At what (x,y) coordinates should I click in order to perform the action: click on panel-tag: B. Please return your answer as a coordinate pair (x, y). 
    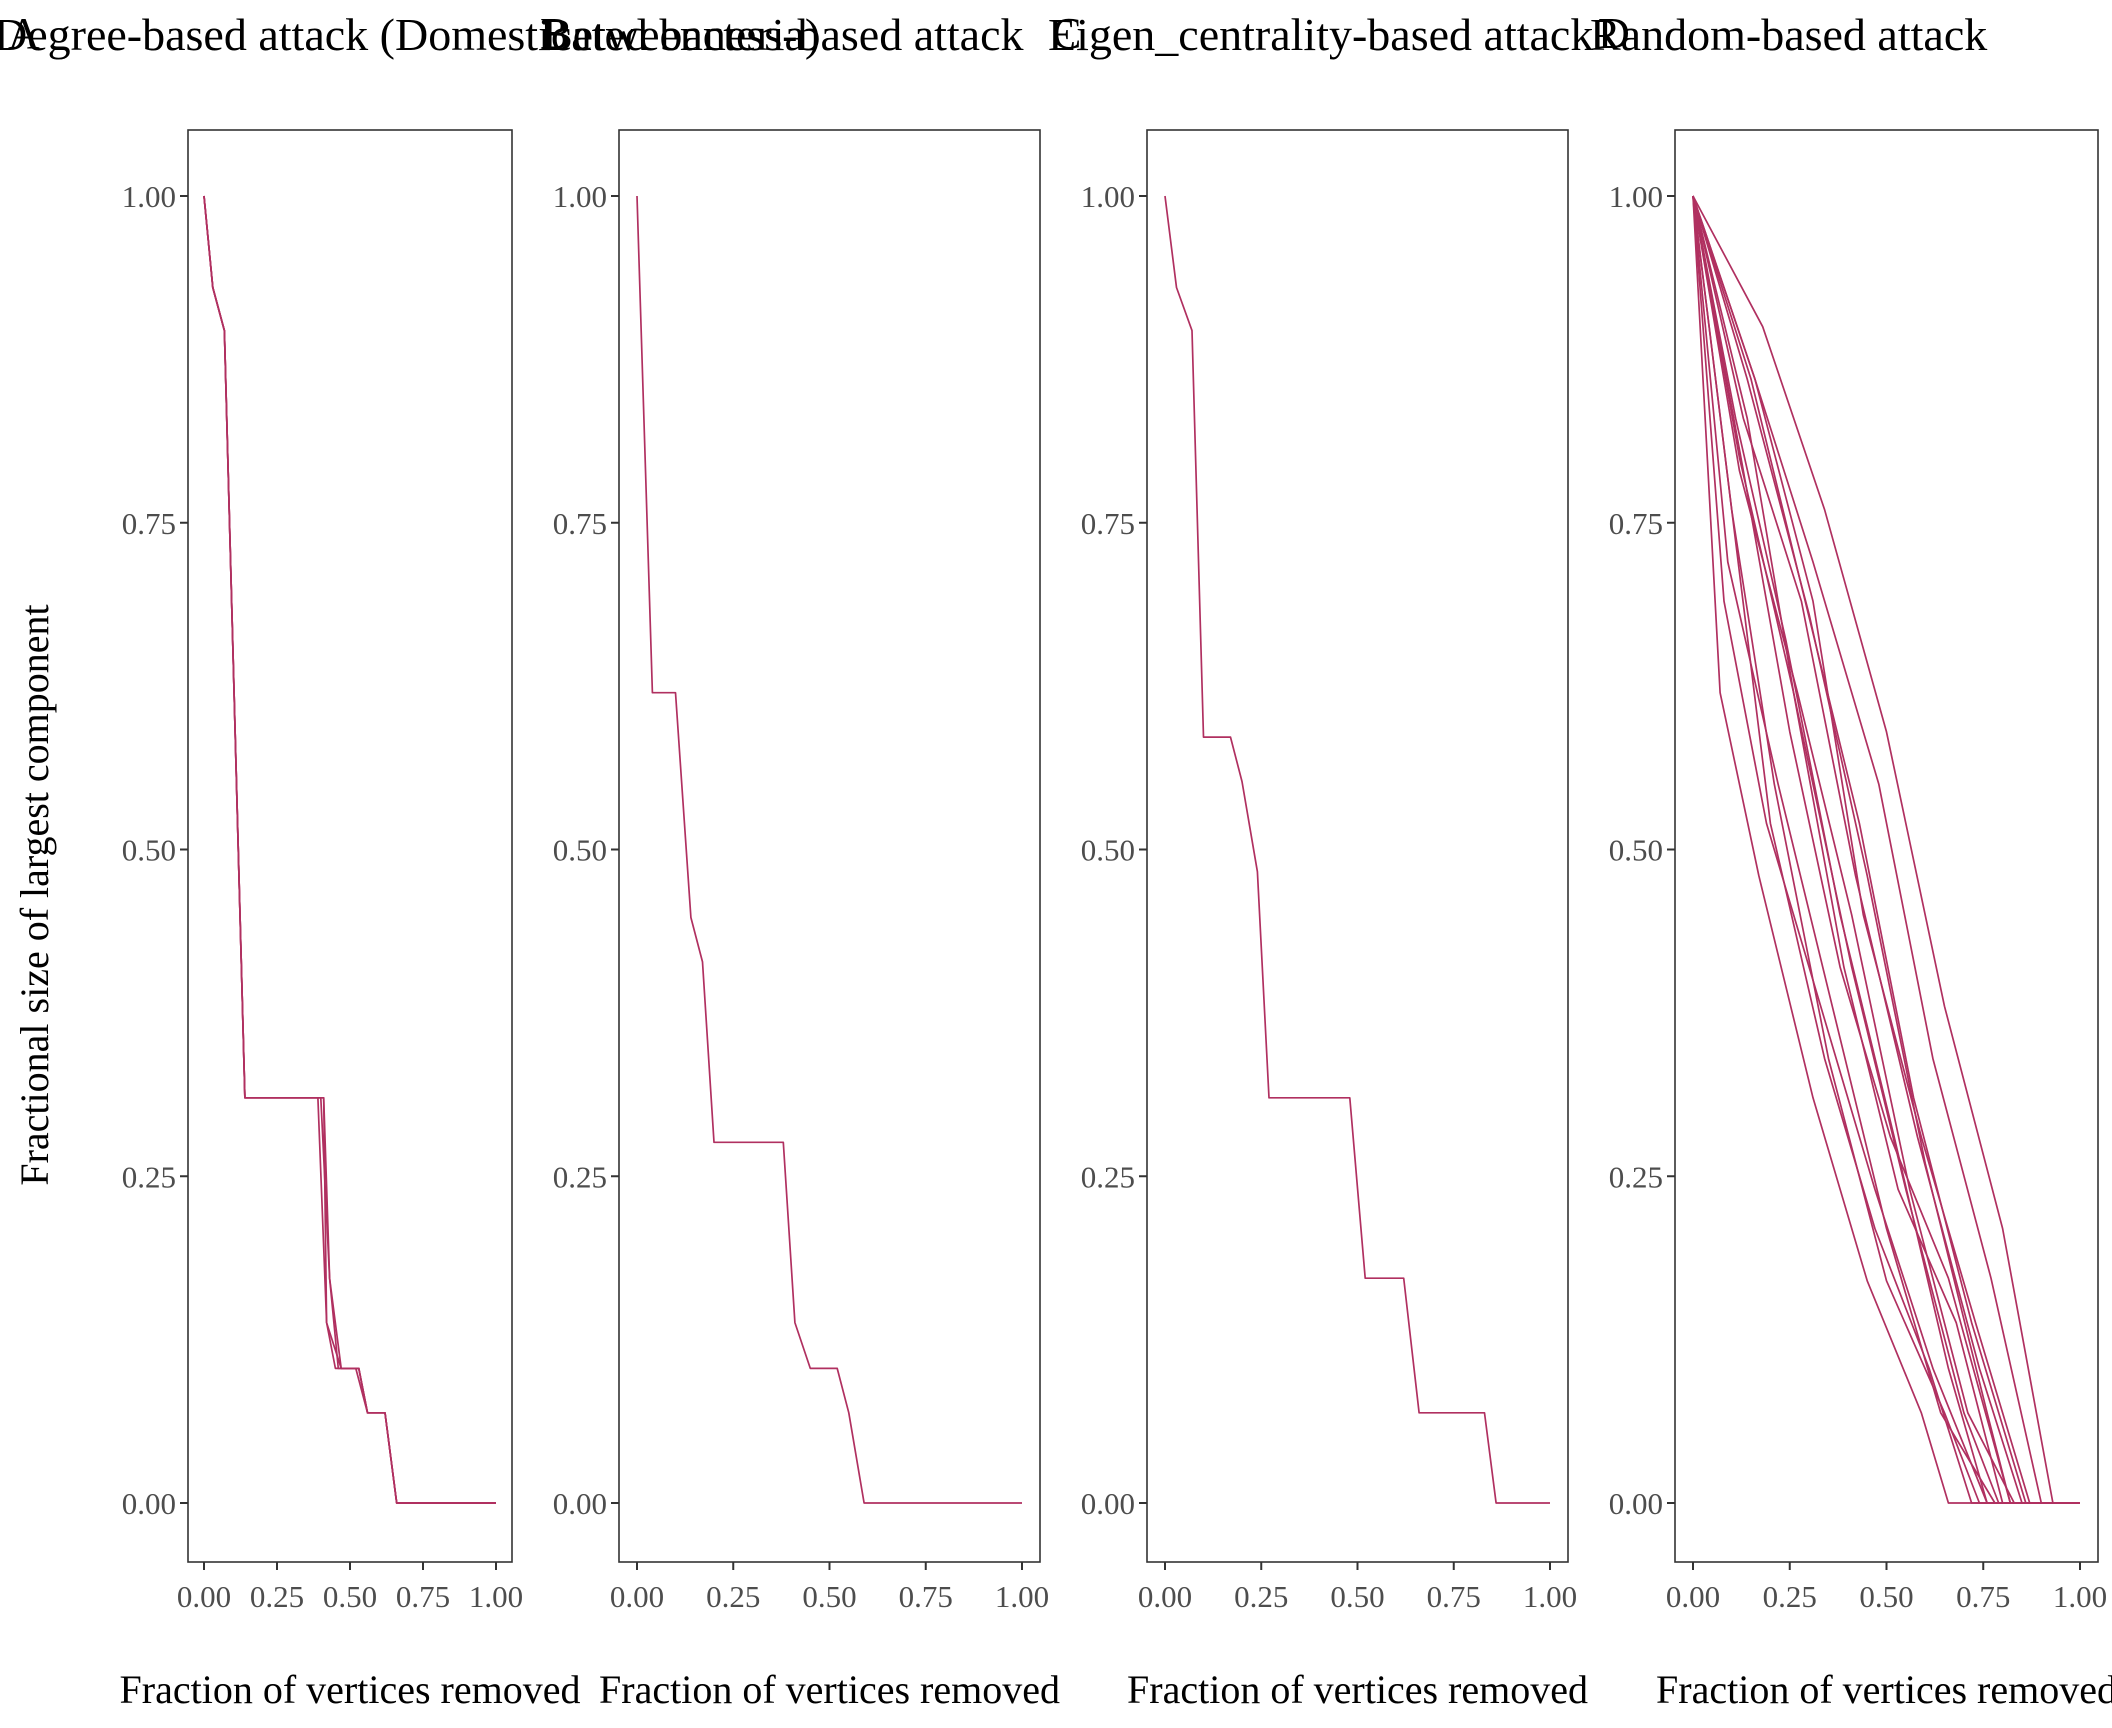
    Looking at the image, I should click on (554, 33).